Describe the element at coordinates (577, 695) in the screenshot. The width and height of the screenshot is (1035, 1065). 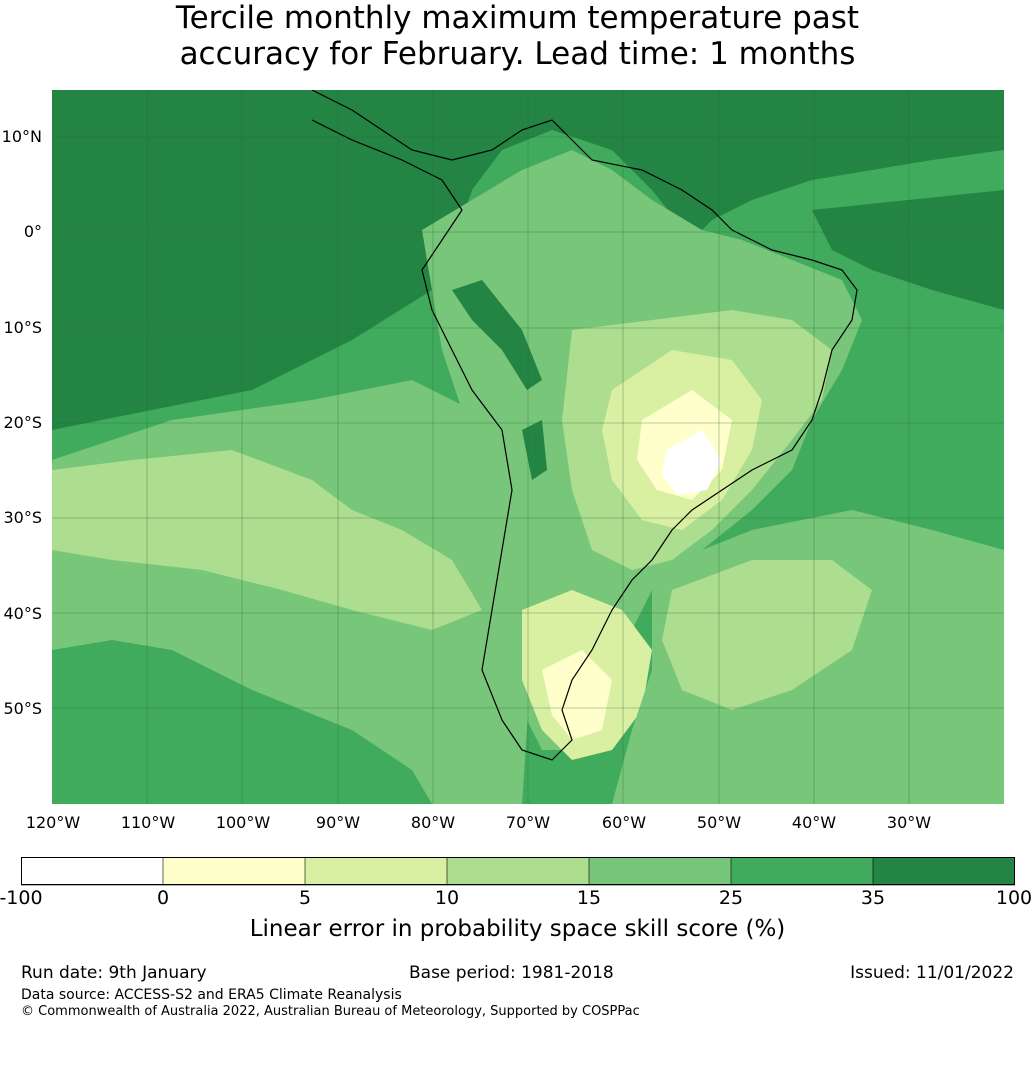
I see `near-zero-skill-zone-patagonia` at that location.